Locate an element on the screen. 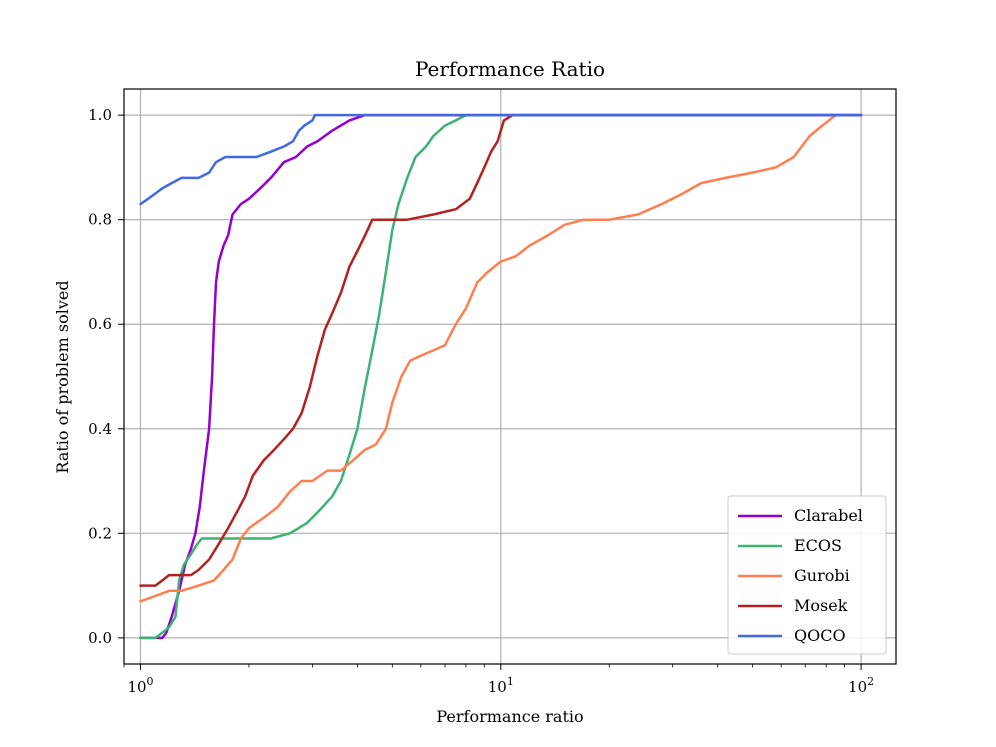  y-tick-label-4: 0.8 is located at coordinates (100, 220).